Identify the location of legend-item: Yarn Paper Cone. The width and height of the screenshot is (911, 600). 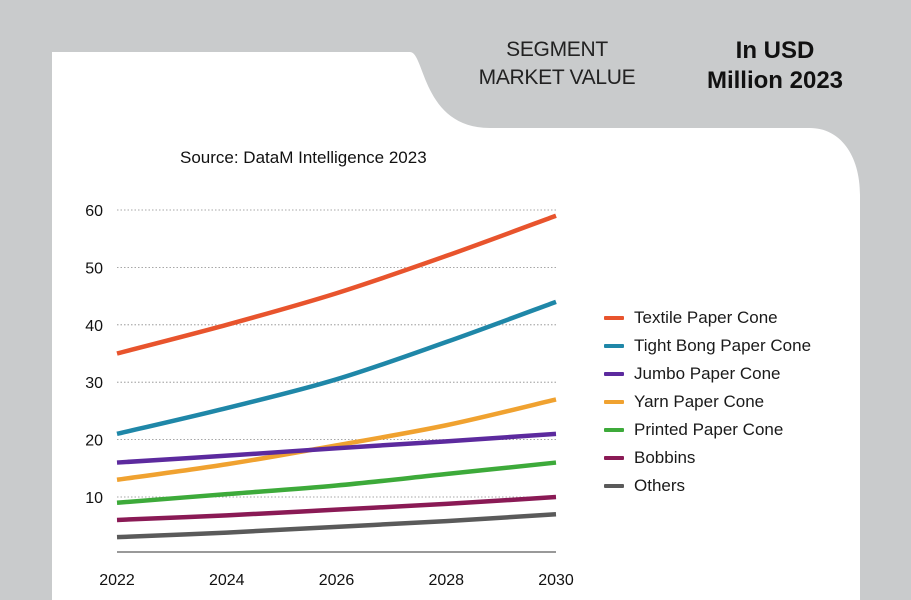
(707, 402).